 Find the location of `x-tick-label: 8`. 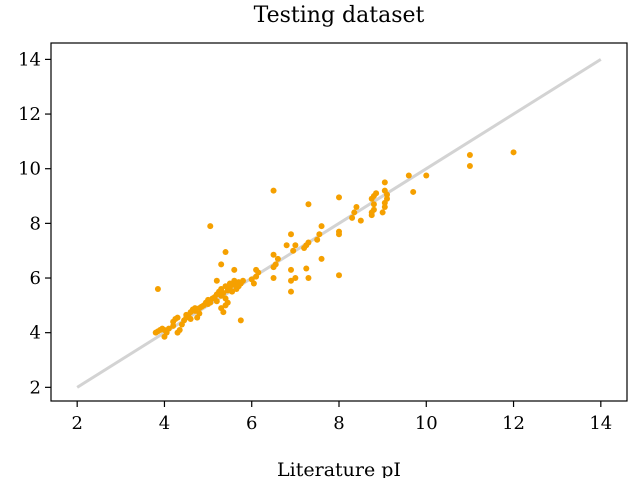

x-tick-label: 8 is located at coordinates (338, 423).